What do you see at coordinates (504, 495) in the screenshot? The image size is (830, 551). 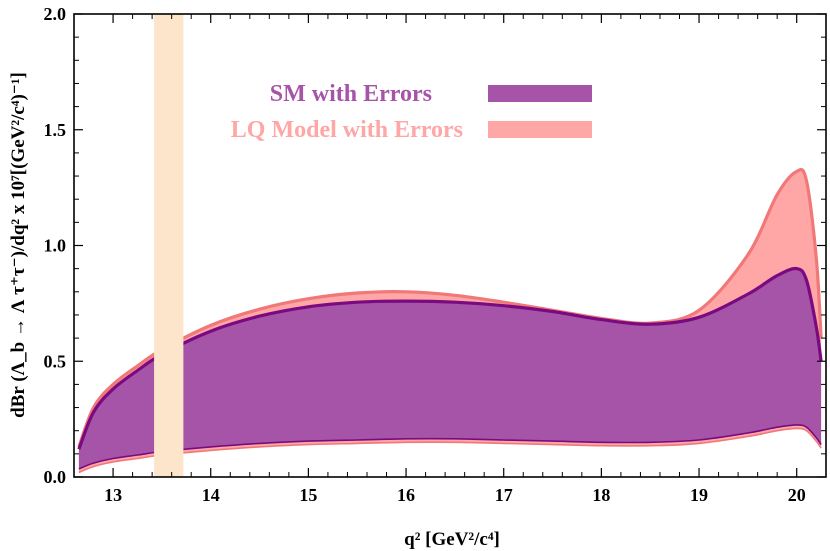 I see `x-tick-label-17: 17` at bounding box center [504, 495].